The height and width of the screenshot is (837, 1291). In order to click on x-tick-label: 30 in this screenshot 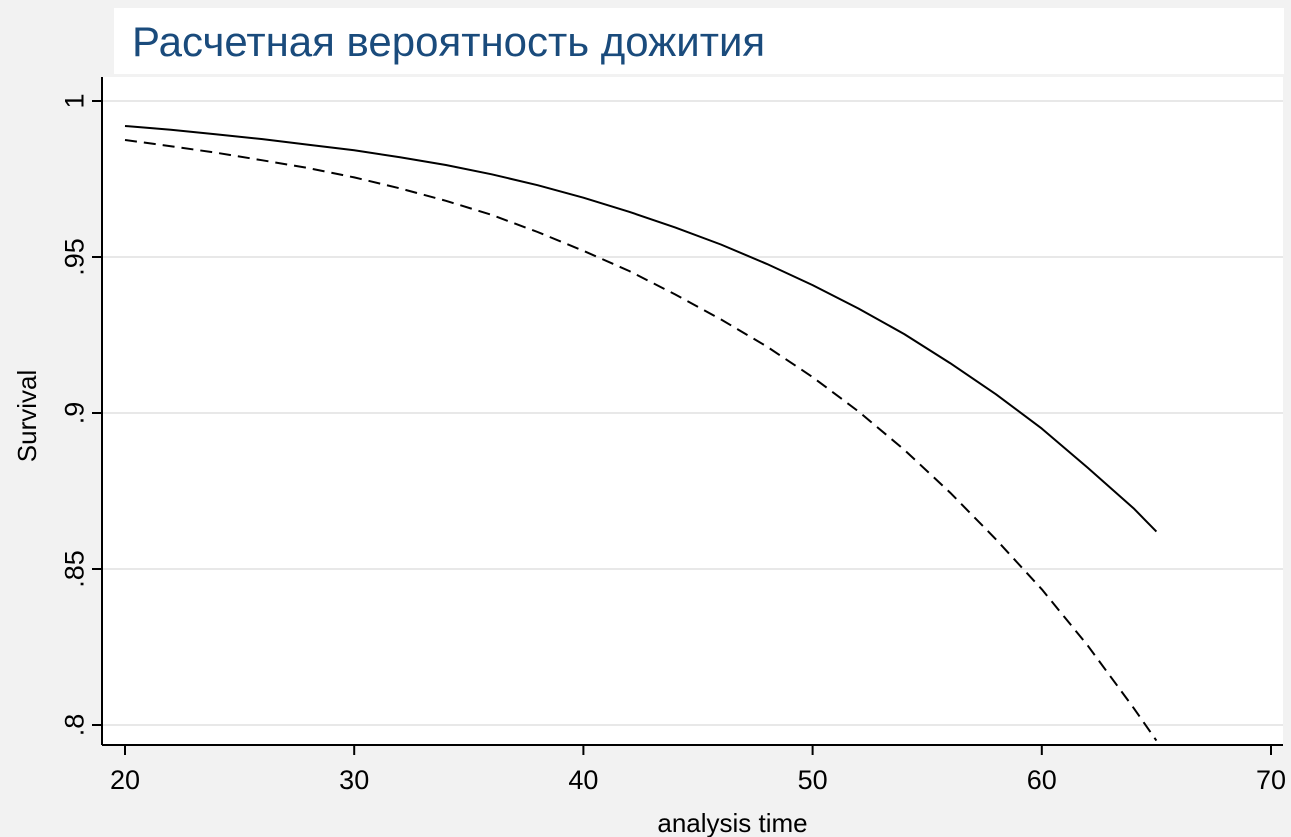, I will do `click(354, 780)`.